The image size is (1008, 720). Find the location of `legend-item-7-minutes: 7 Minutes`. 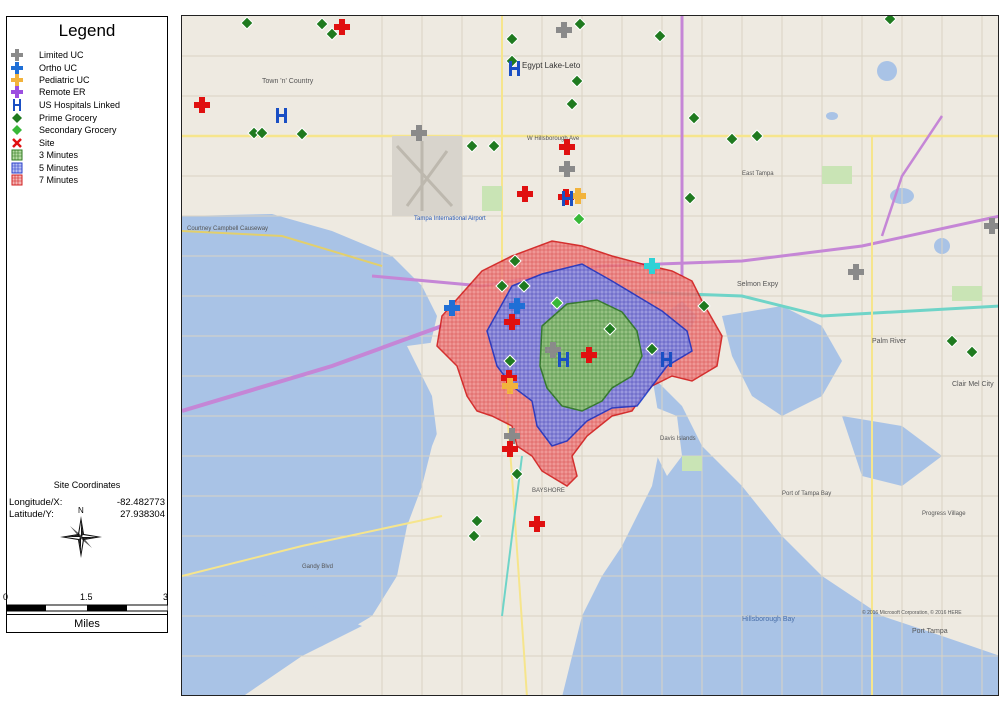

legend-item-7-minutes: 7 Minutes is located at coordinates (86, 180).